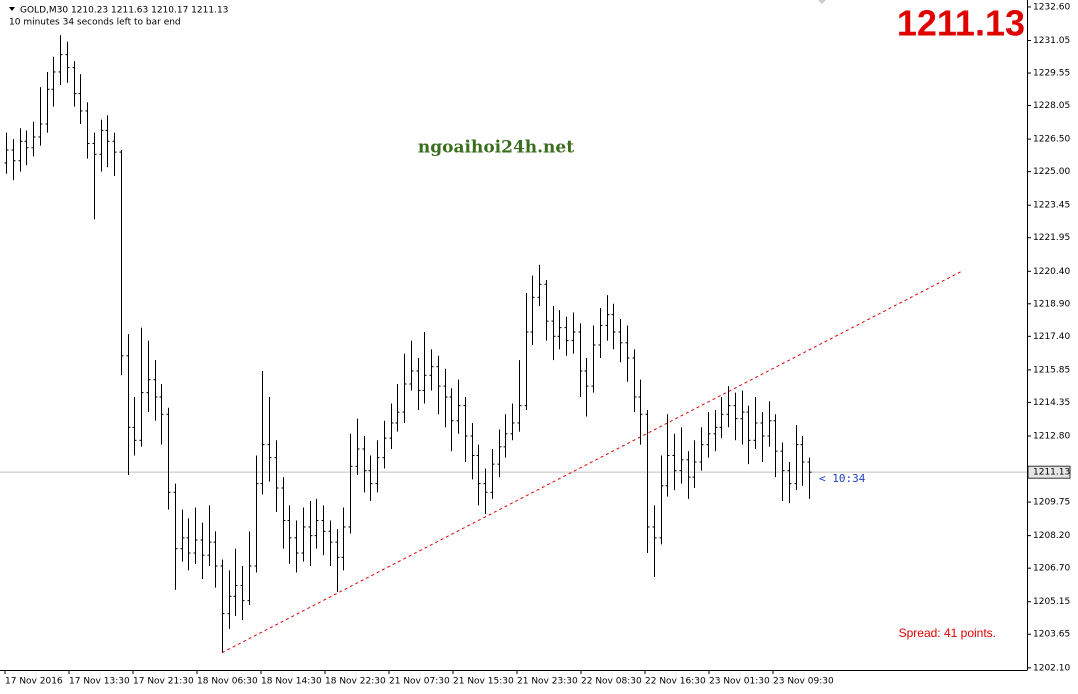 The image size is (1078, 694). Describe the element at coordinates (1051, 106) in the screenshot. I see `y-tick-label: 1228.05` at that location.